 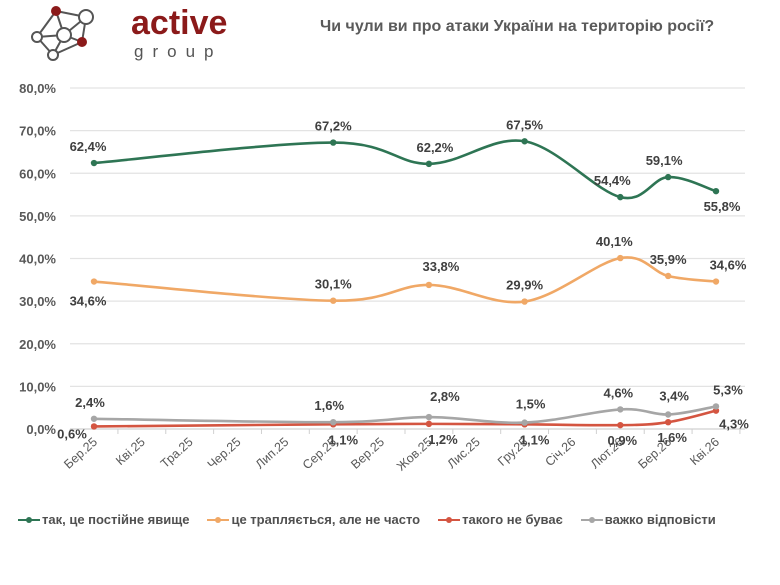 I want to click on series-hard-to-say, so click(x=405, y=414).